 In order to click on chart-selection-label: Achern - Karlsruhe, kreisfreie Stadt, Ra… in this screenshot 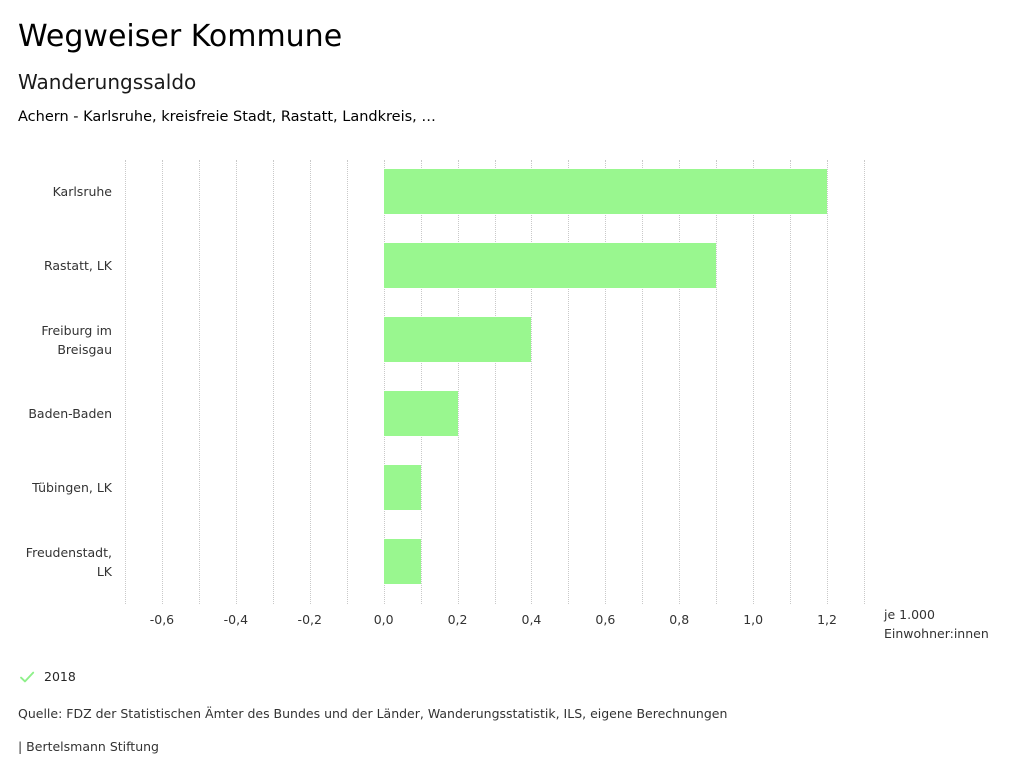, I will do `click(227, 117)`.